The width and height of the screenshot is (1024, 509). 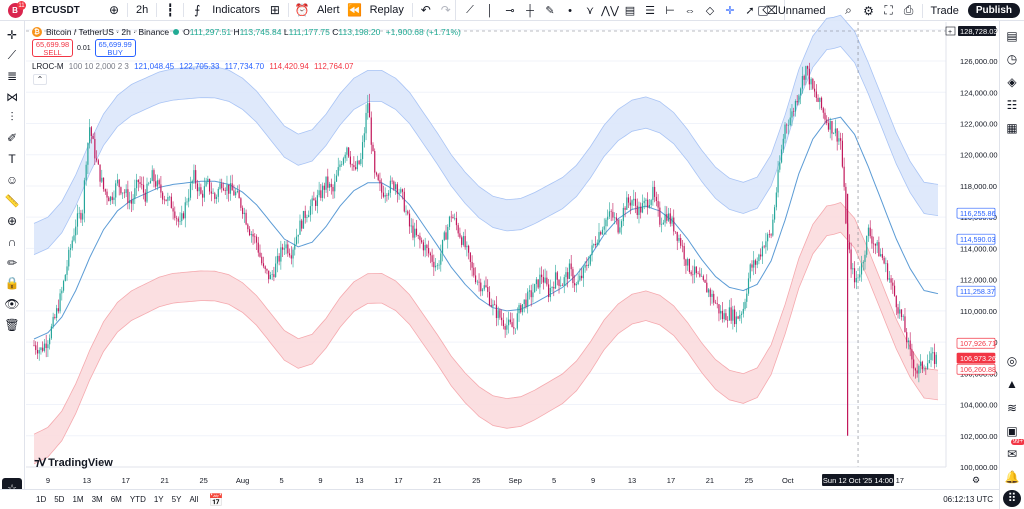 What do you see at coordinates (236, 10) in the screenshot?
I see `indicators-button: Indicators` at bounding box center [236, 10].